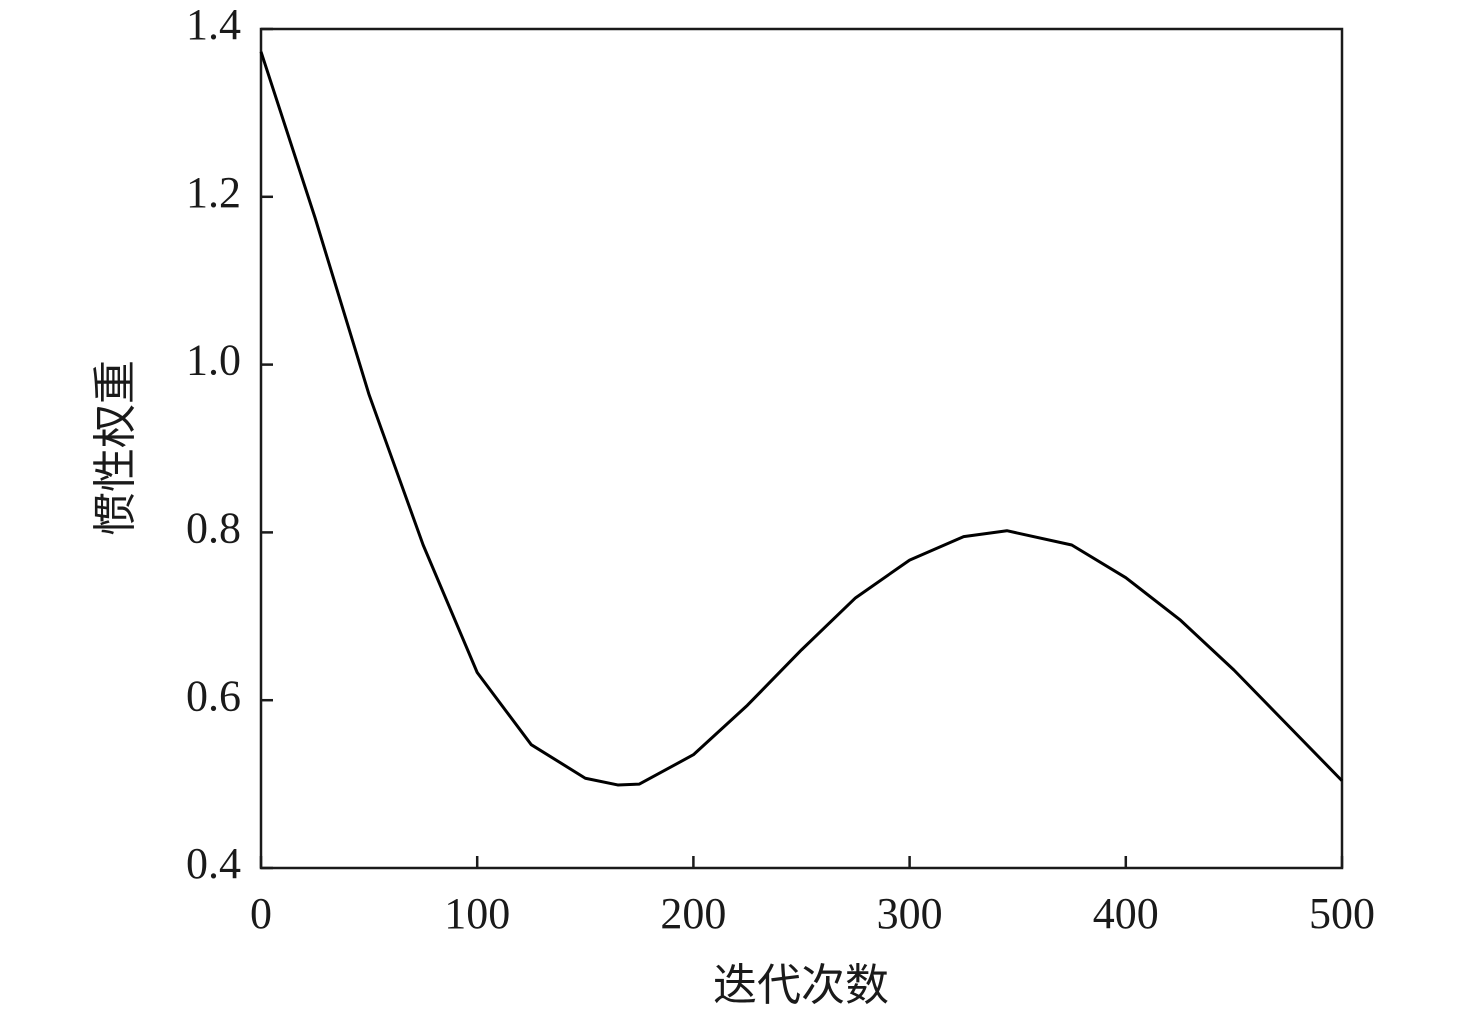  What do you see at coordinates (477, 913) in the screenshot?
I see `x-tick-label: 100` at bounding box center [477, 913].